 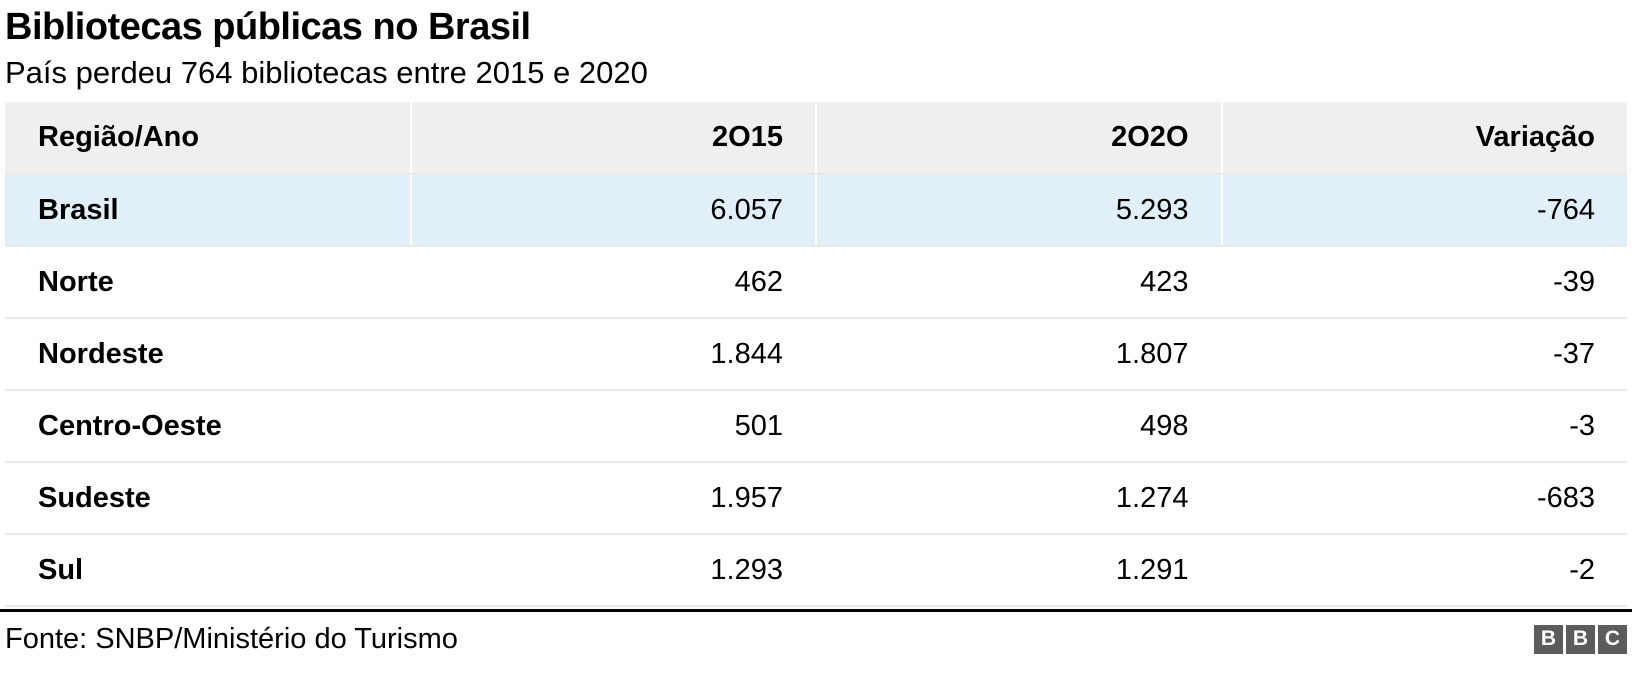 I want to click on variation-cell: -37, so click(x=1423, y=354).